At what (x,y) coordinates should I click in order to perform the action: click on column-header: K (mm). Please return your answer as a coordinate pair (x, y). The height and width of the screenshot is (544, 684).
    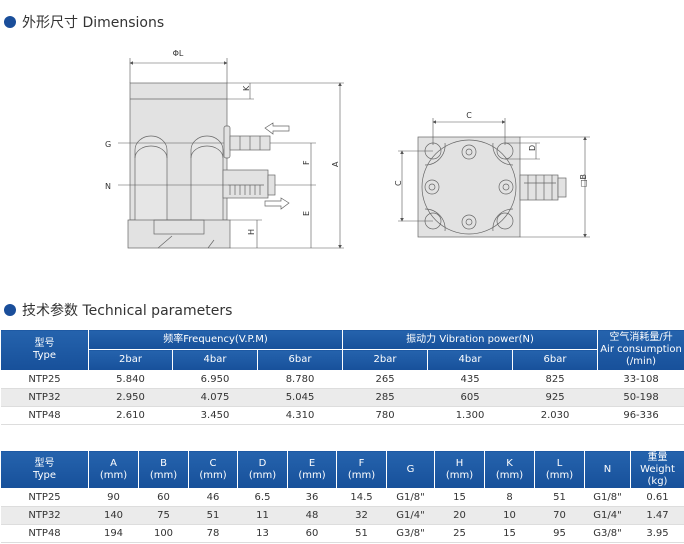
    Looking at the image, I should click on (509, 469).